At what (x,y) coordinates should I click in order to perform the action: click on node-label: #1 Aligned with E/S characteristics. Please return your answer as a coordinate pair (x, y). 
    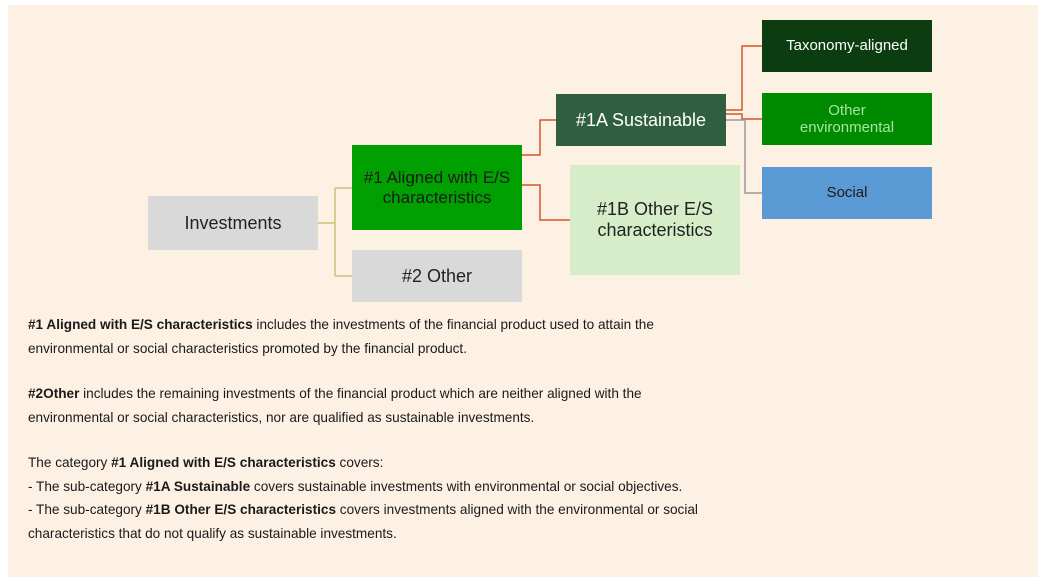
    Looking at the image, I should click on (437, 187).